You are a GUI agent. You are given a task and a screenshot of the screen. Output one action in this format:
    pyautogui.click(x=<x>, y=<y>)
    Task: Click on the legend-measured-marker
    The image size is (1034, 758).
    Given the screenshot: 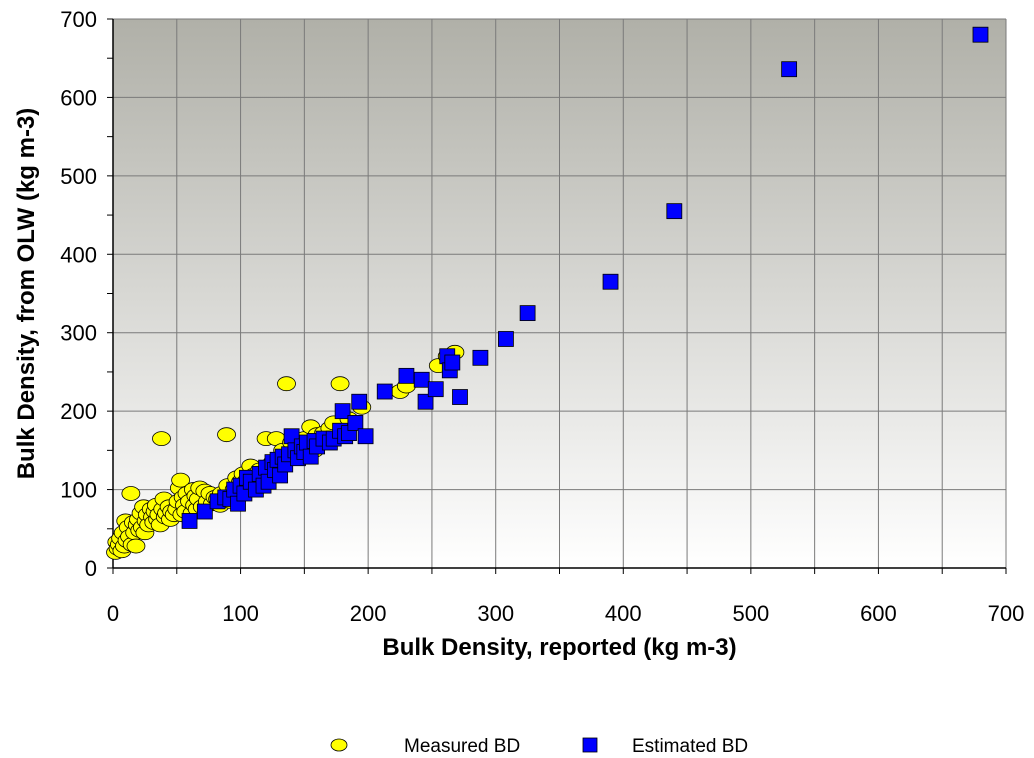 What is the action you would take?
    pyautogui.click(x=339, y=745)
    